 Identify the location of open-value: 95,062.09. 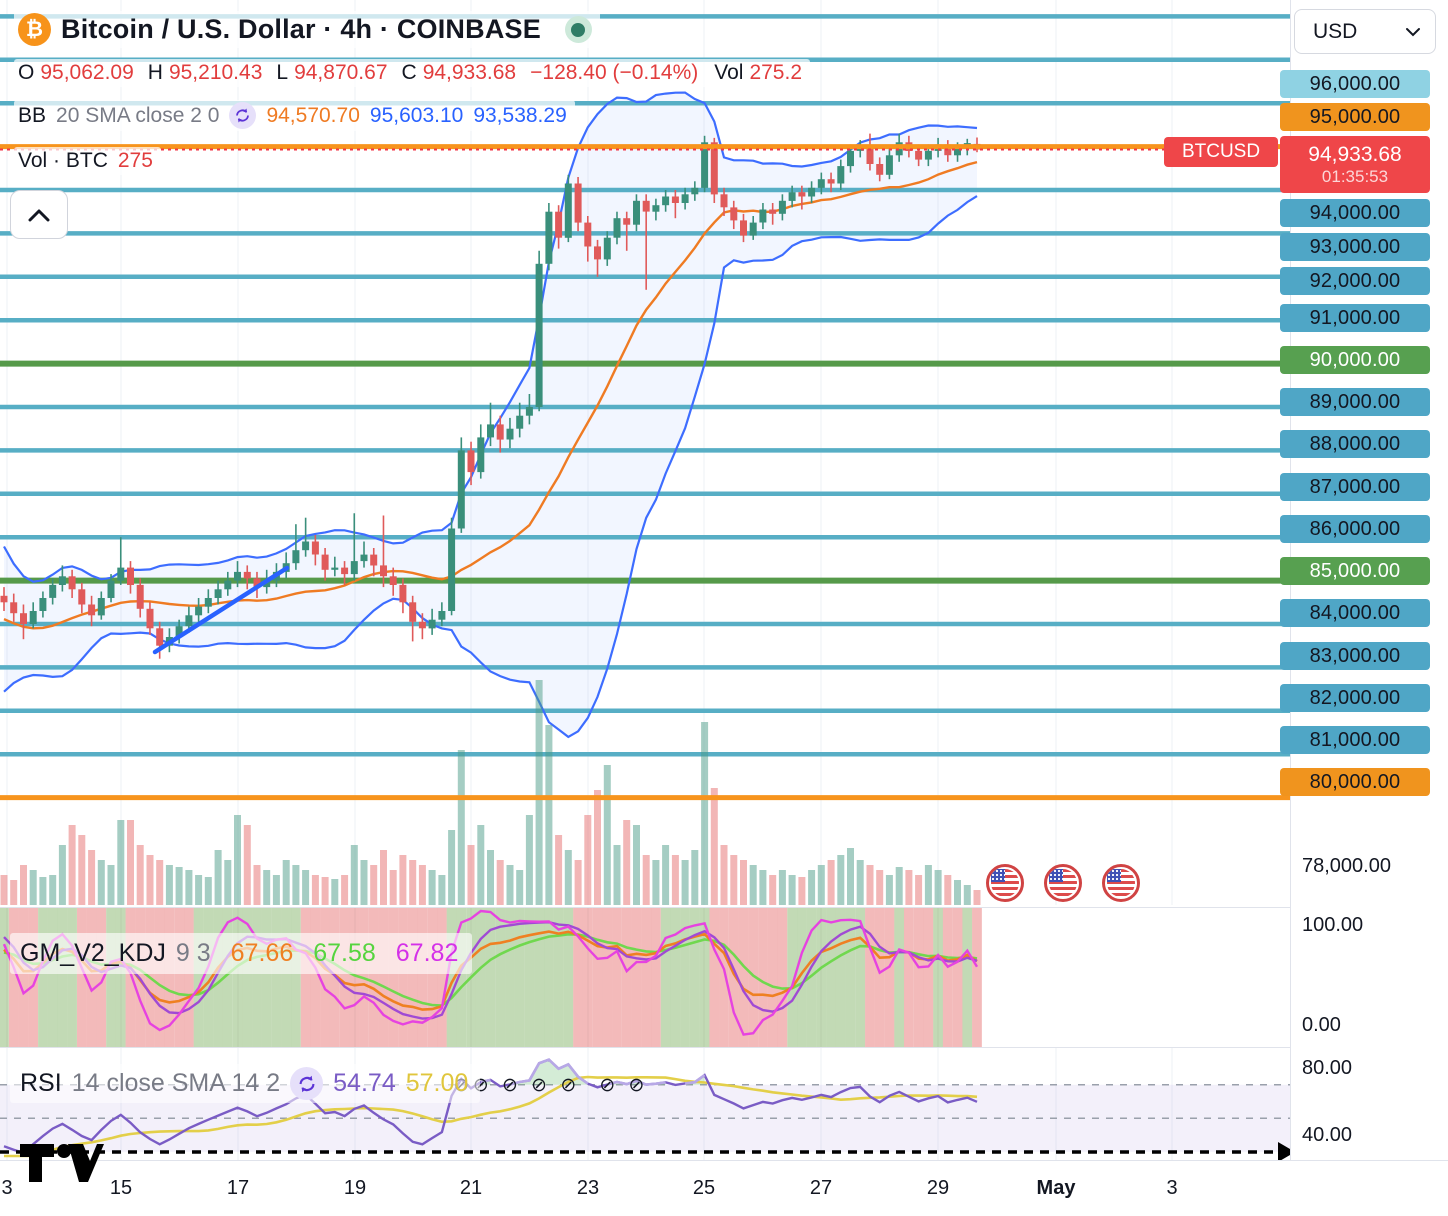
(87, 72).